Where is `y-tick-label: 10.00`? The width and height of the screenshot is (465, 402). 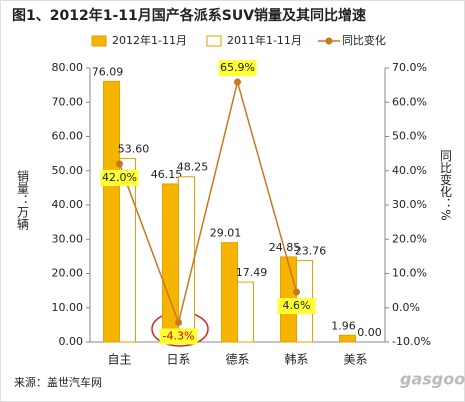
y-tick-label: 10.00 is located at coordinates (68, 307).